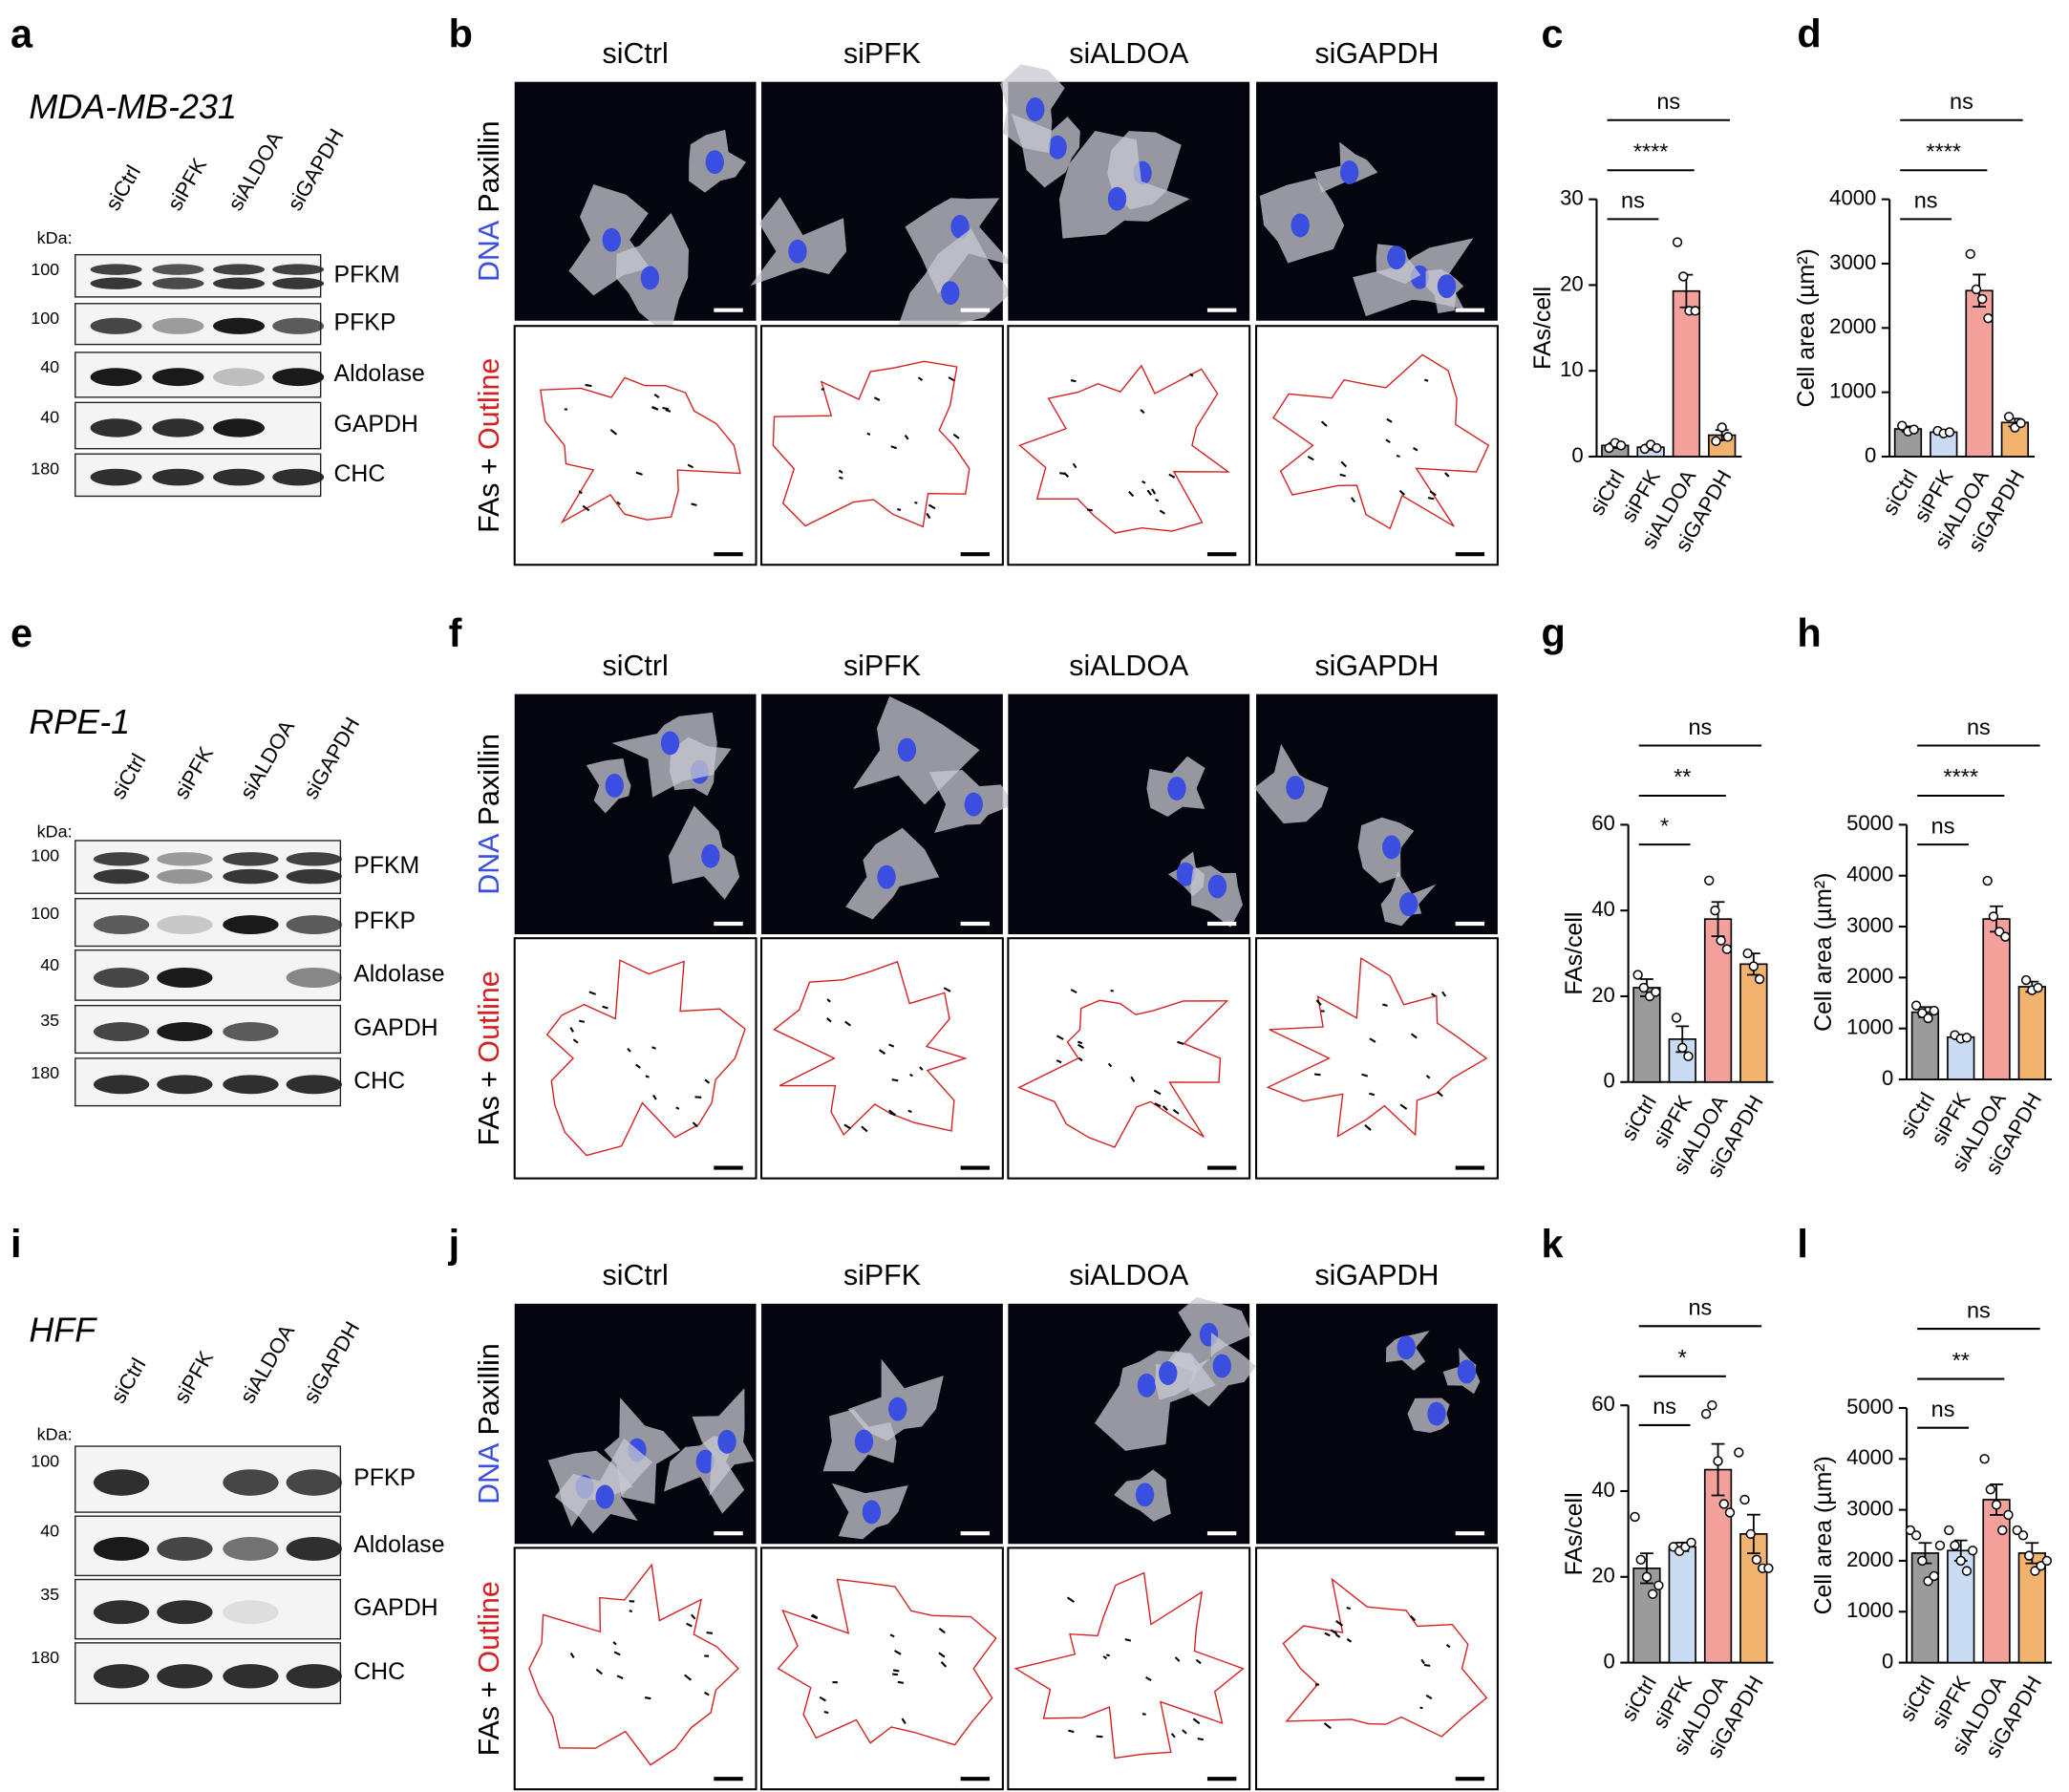 The image size is (2069, 1792). I want to click on panel-letter: j, so click(454, 1243).